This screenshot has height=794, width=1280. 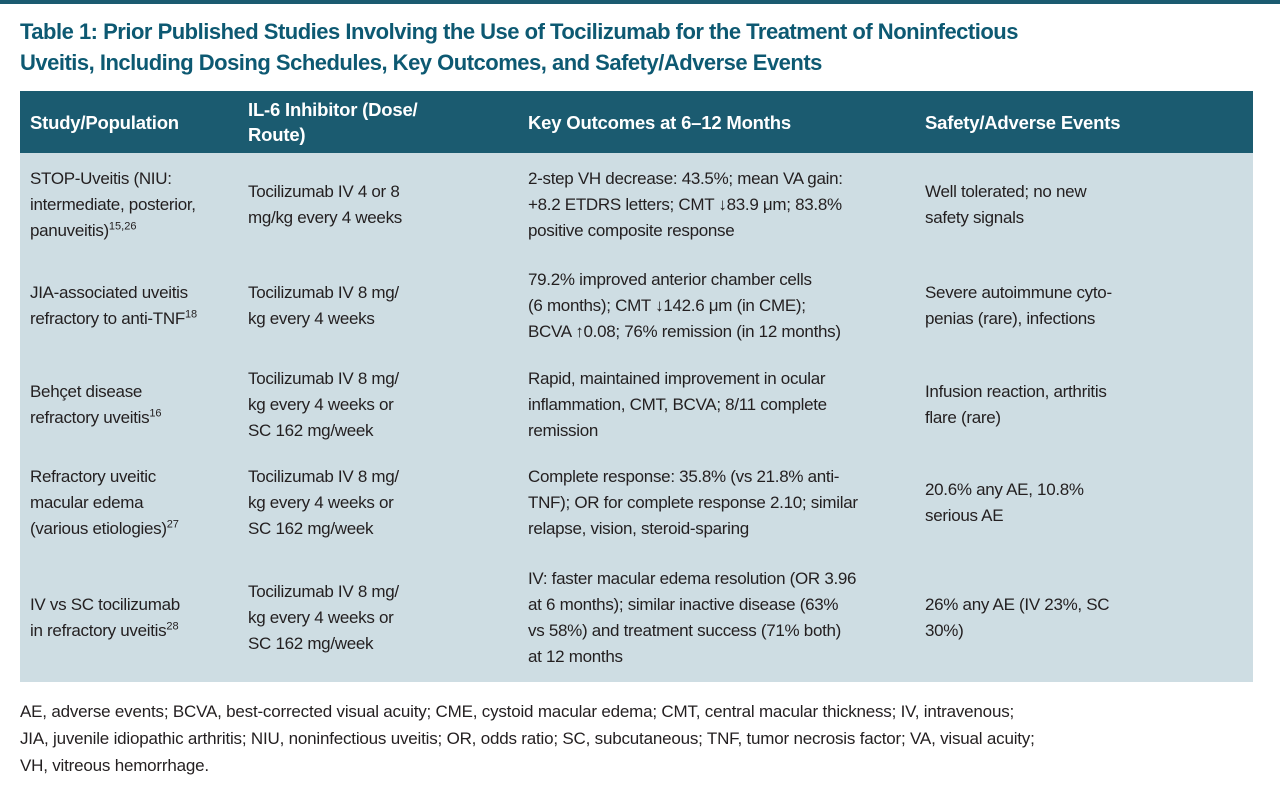 What do you see at coordinates (378, 306) in the screenshot?
I see `dose-cell: Tocilizumab IV 8 mg/ kg every 4 weeks` at bounding box center [378, 306].